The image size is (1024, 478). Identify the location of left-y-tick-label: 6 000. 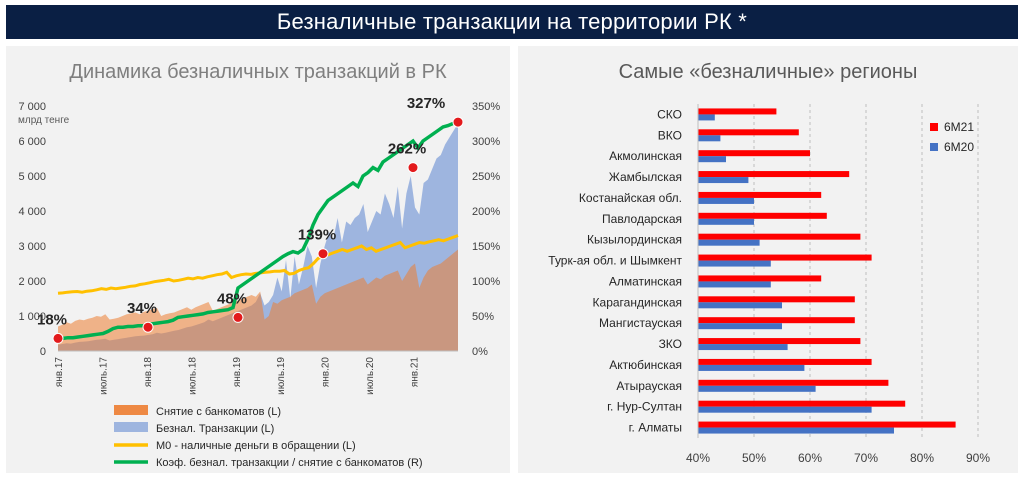
(32, 142).